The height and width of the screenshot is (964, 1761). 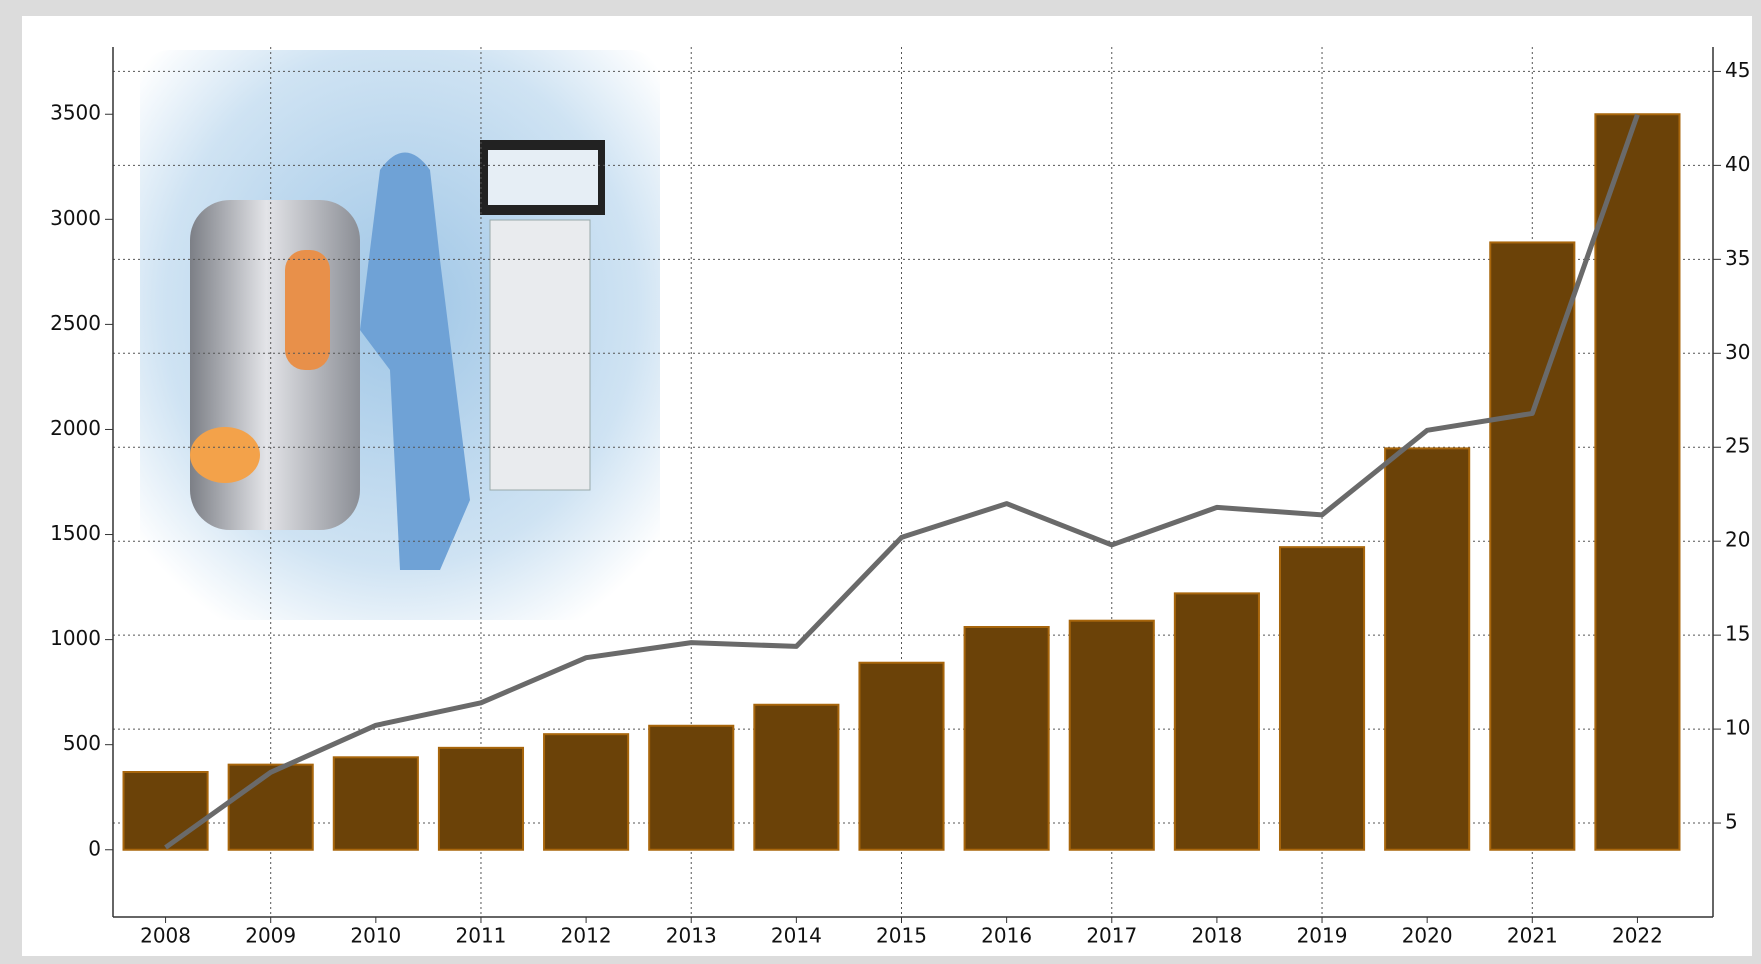 I want to click on x-tick-label: 2014, so click(x=796, y=936).